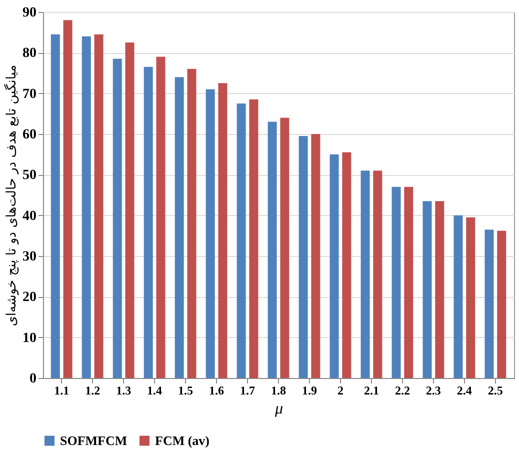 This screenshot has height=453, width=519. Describe the element at coordinates (371, 391) in the screenshot. I see `x-tick-label: 2.1` at that location.